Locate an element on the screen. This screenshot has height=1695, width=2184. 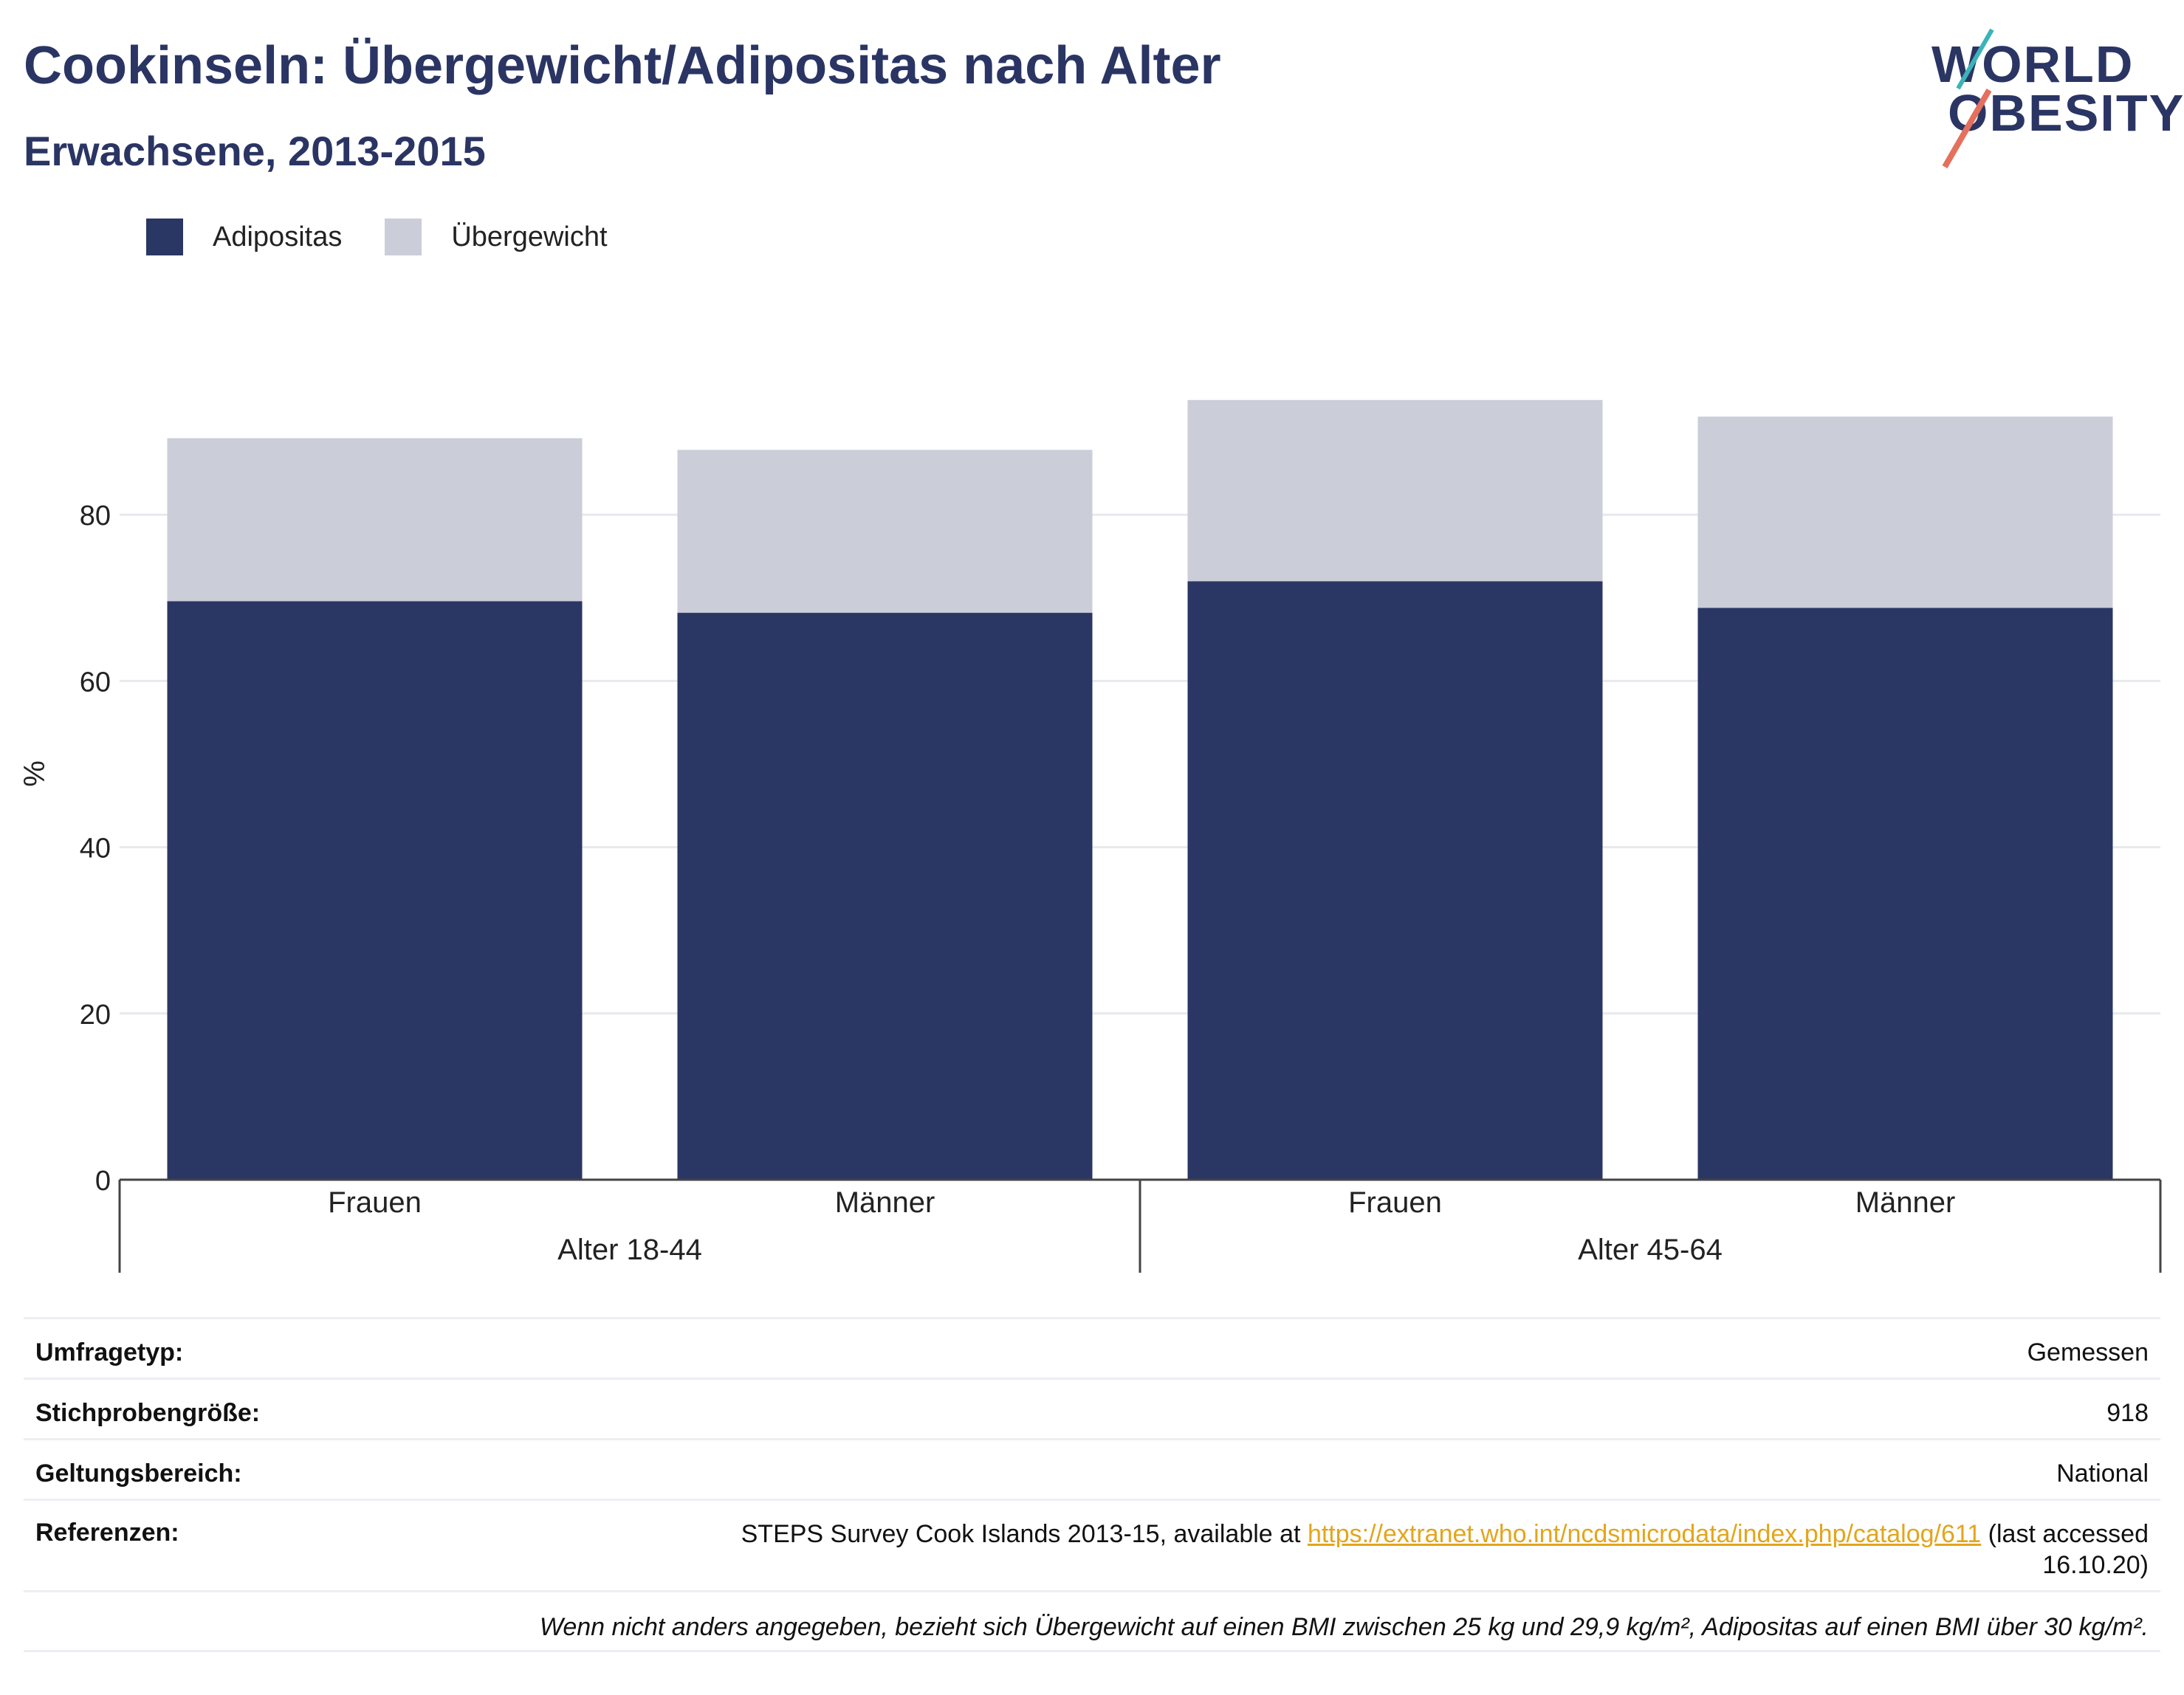
y-tick-label: 40 is located at coordinates (96, 849).